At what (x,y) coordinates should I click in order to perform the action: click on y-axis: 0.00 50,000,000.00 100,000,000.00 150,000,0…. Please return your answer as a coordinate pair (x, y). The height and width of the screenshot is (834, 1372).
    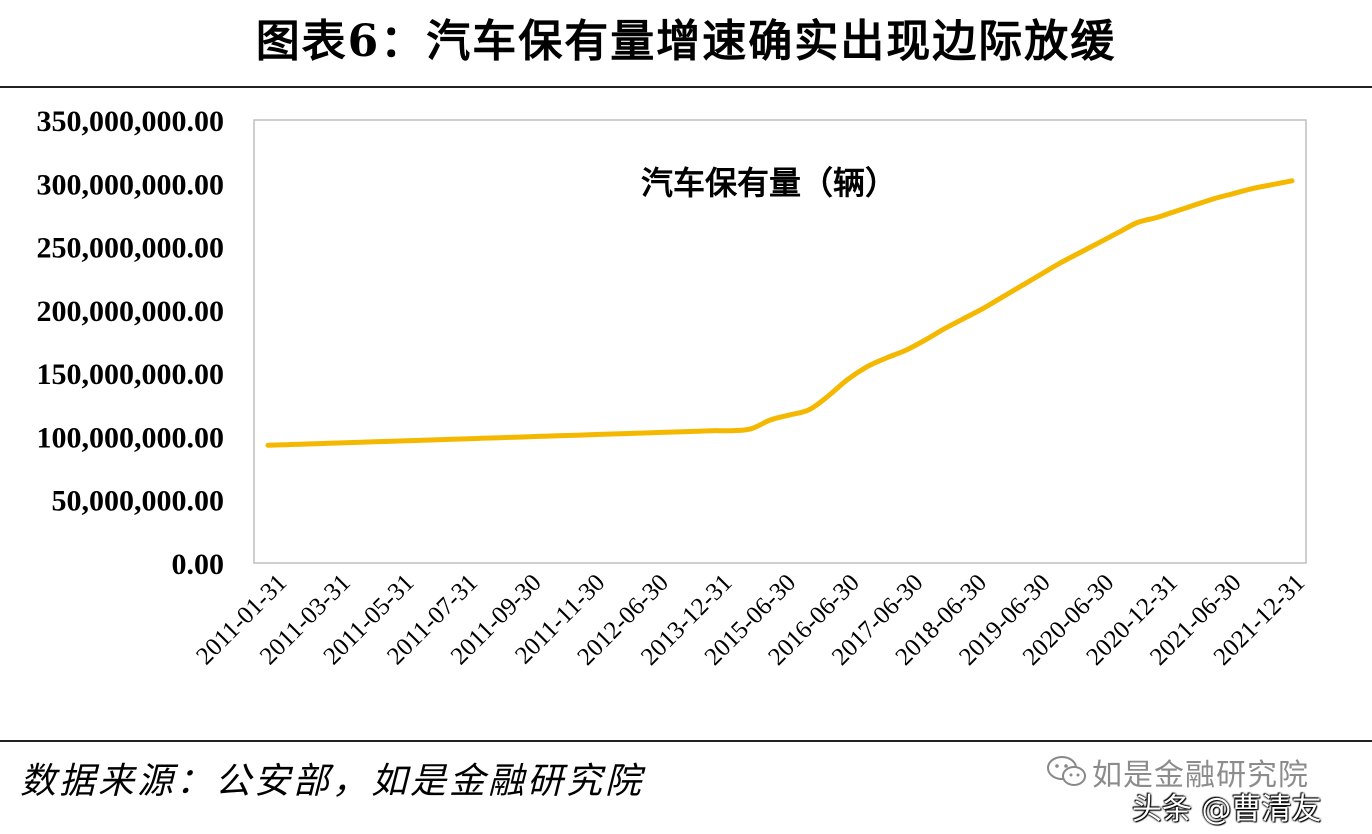
    Looking at the image, I should click on (131, 343).